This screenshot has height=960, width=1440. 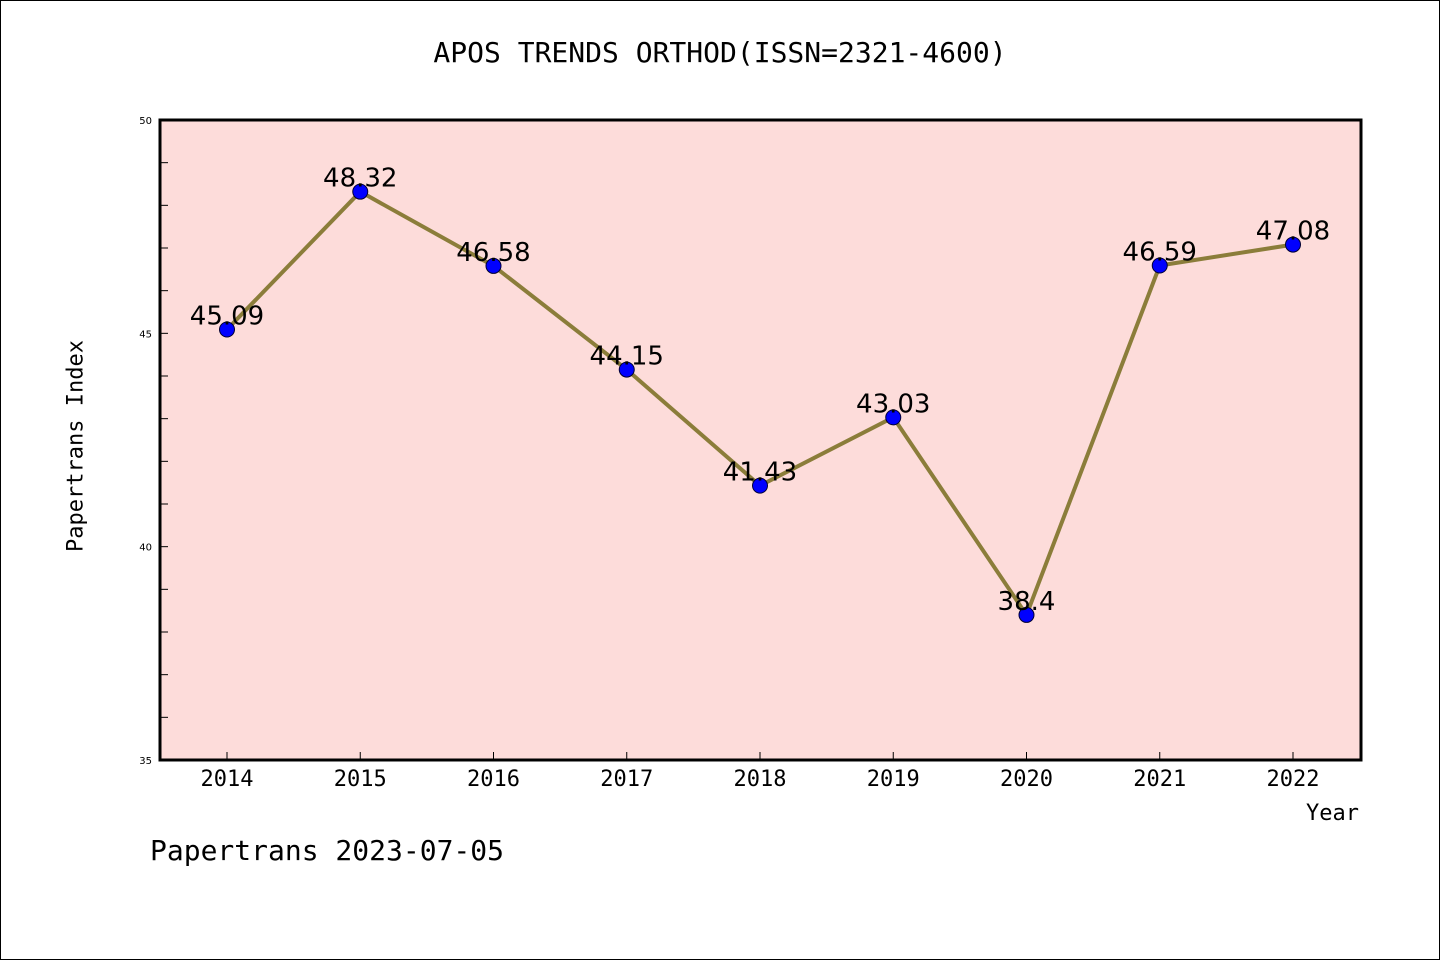 I want to click on data-label: 47.08, so click(x=1293, y=232).